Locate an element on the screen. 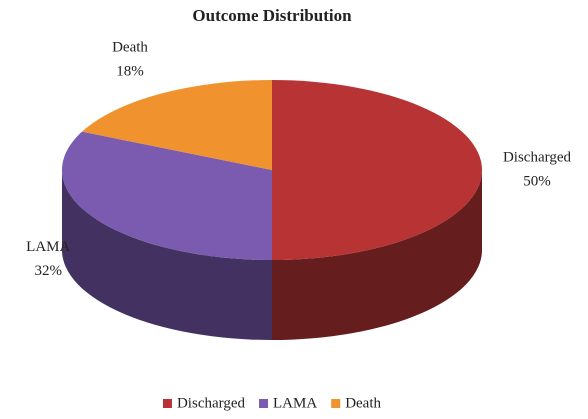 This screenshot has width=588, height=419. data-label: 18% is located at coordinates (130, 72).